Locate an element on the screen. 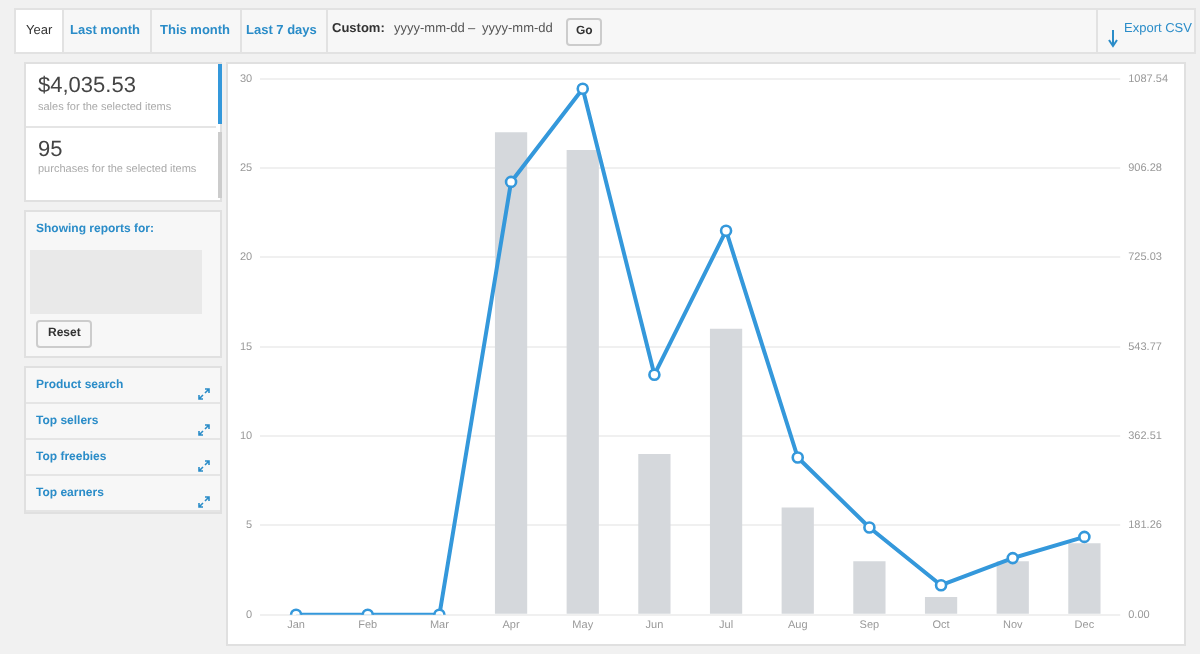  text: $4,035.53 is located at coordinates (87, 86).